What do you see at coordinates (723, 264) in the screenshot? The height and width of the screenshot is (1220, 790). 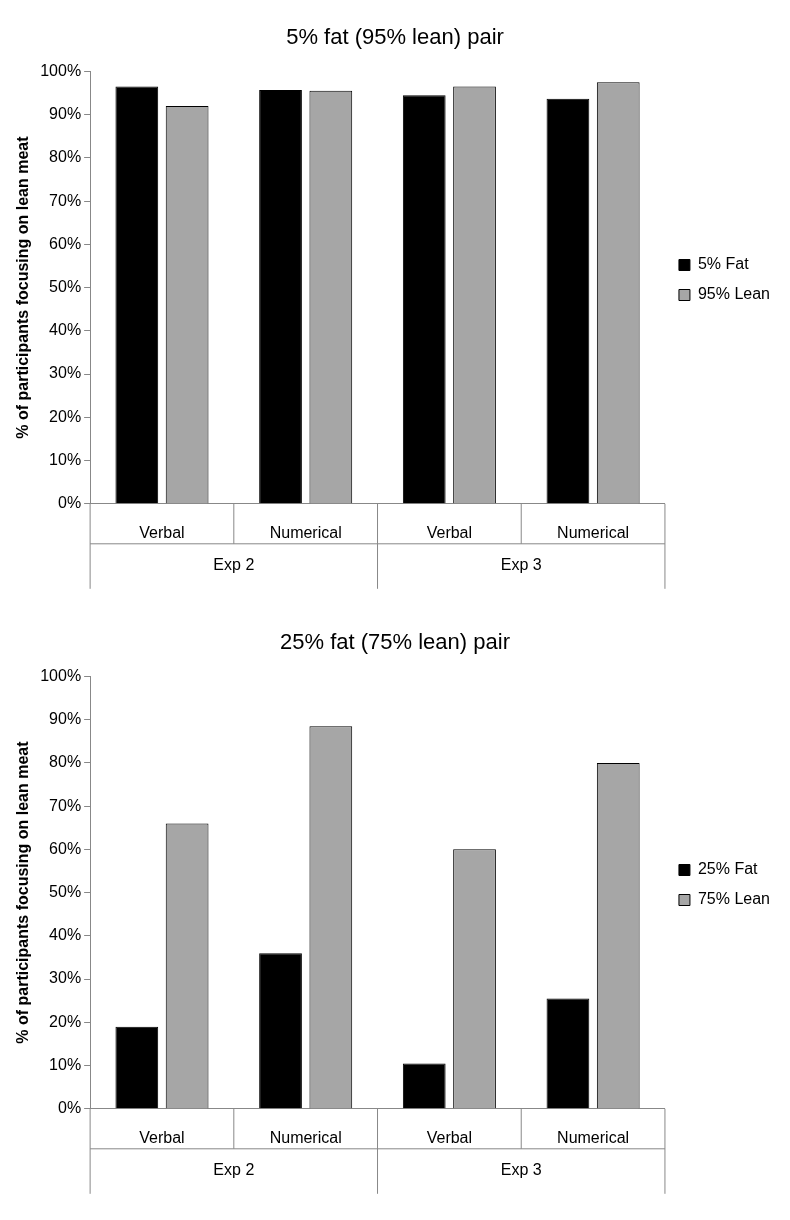 I see `legend-label: 5% Fat` at bounding box center [723, 264].